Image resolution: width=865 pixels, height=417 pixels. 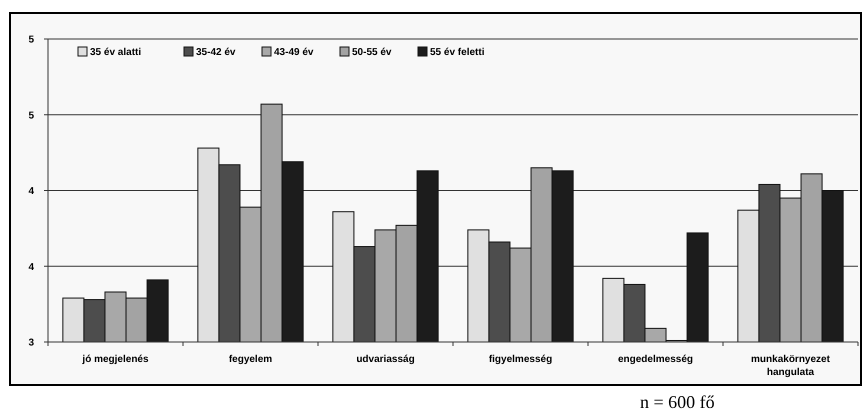 I want to click on x-tick-label: munkakörnyezet hangulata, so click(x=791, y=366).